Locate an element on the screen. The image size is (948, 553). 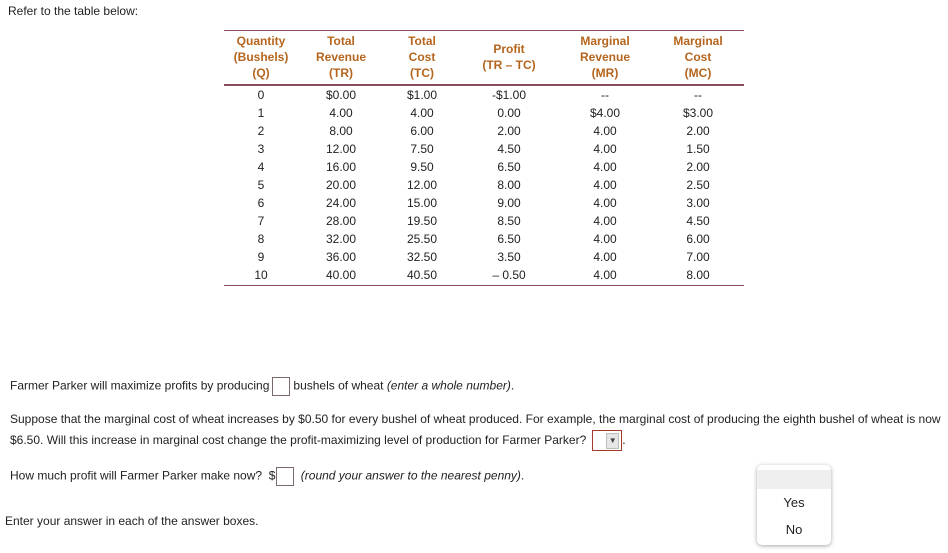
cell-quantity: 5 is located at coordinates (261, 185).